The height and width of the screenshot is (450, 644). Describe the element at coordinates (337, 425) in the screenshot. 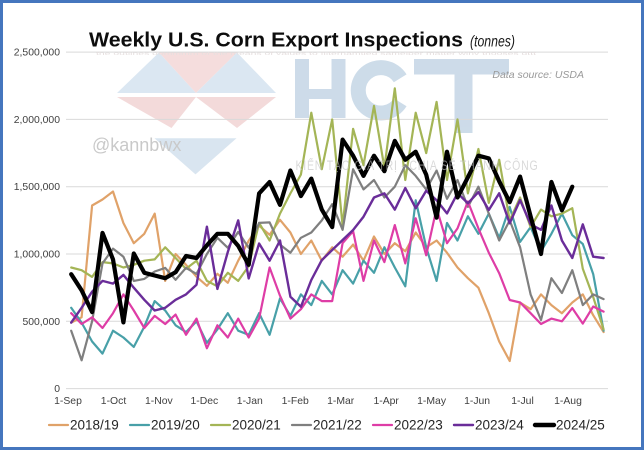

I see `svg-text: 2021/22` at that location.